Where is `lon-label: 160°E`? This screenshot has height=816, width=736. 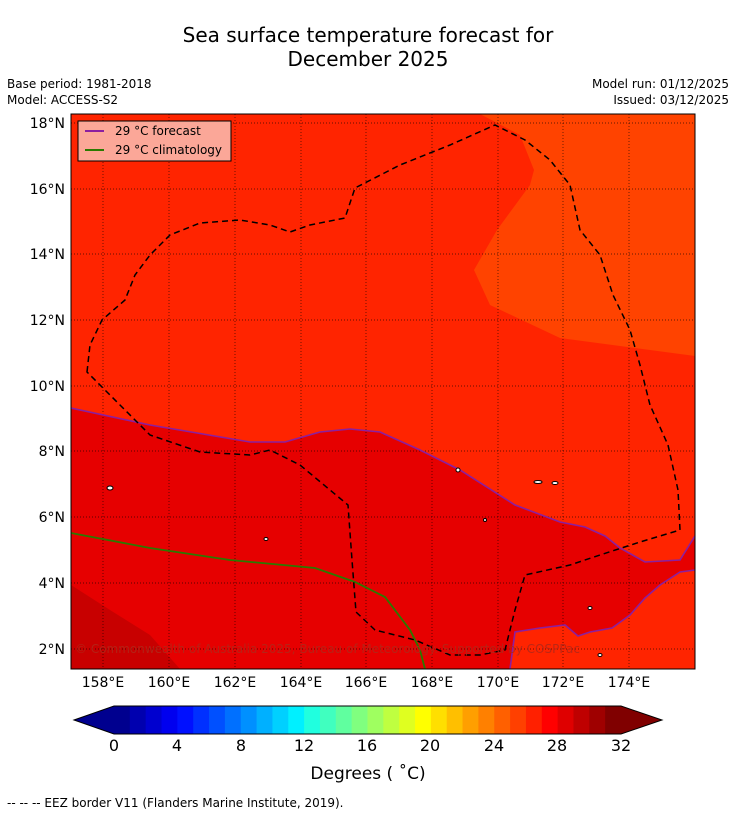 lon-label: 160°E is located at coordinates (169, 683).